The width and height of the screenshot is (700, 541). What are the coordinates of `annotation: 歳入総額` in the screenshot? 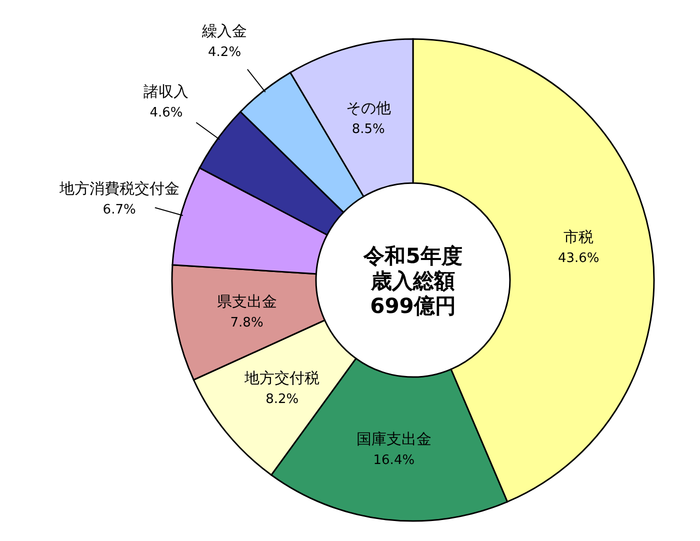 It's located at (413, 281).